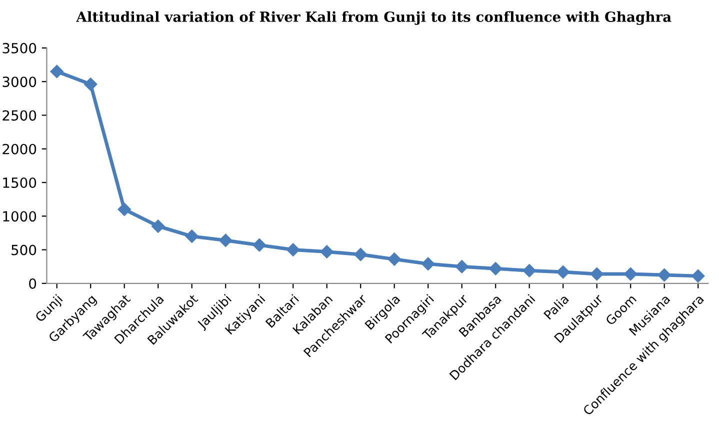  What do you see at coordinates (32, 283) in the screenshot?
I see `y-tick-label: 0` at bounding box center [32, 283].